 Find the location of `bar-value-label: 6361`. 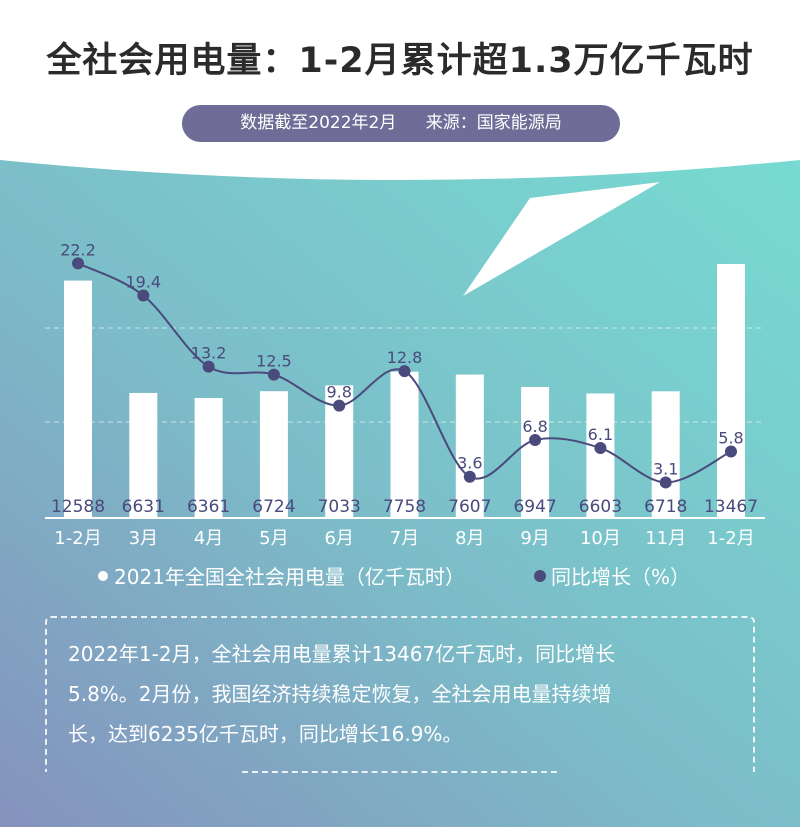

bar-value-label: 6361 is located at coordinates (208, 507).